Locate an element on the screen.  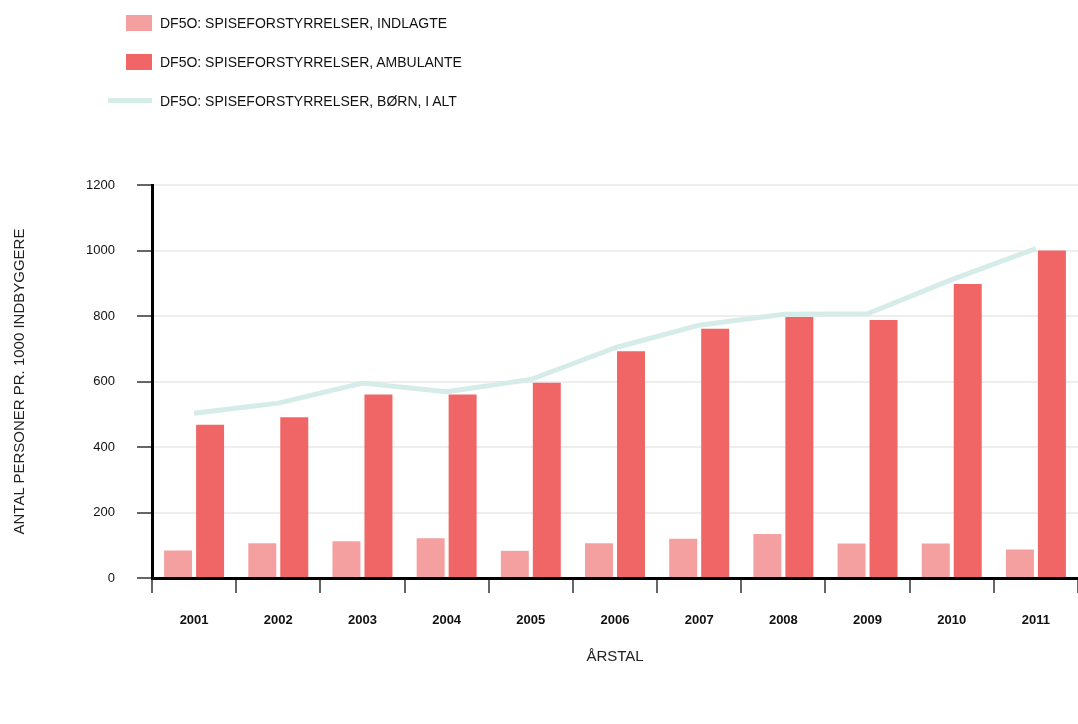
legend-label: DF5O: SPISEFORSTYRRELSER, BØRN, I ALT is located at coordinates (308, 100).